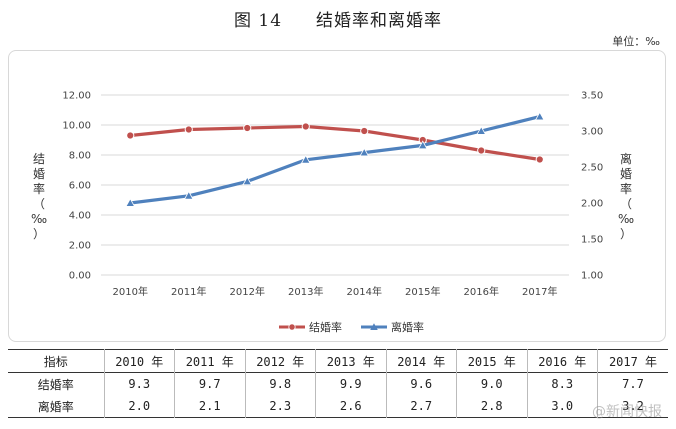 The height and width of the screenshot is (429, 676). Describe the element at coordinates (258, 21) in the screenshot. I see `figure-number: 图 14` at that location.